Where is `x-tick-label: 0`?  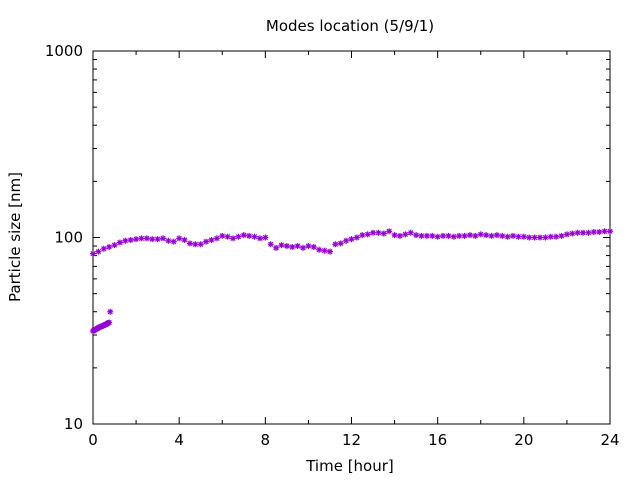 x-tick-label: 0 is located at coordinates (93, 440).